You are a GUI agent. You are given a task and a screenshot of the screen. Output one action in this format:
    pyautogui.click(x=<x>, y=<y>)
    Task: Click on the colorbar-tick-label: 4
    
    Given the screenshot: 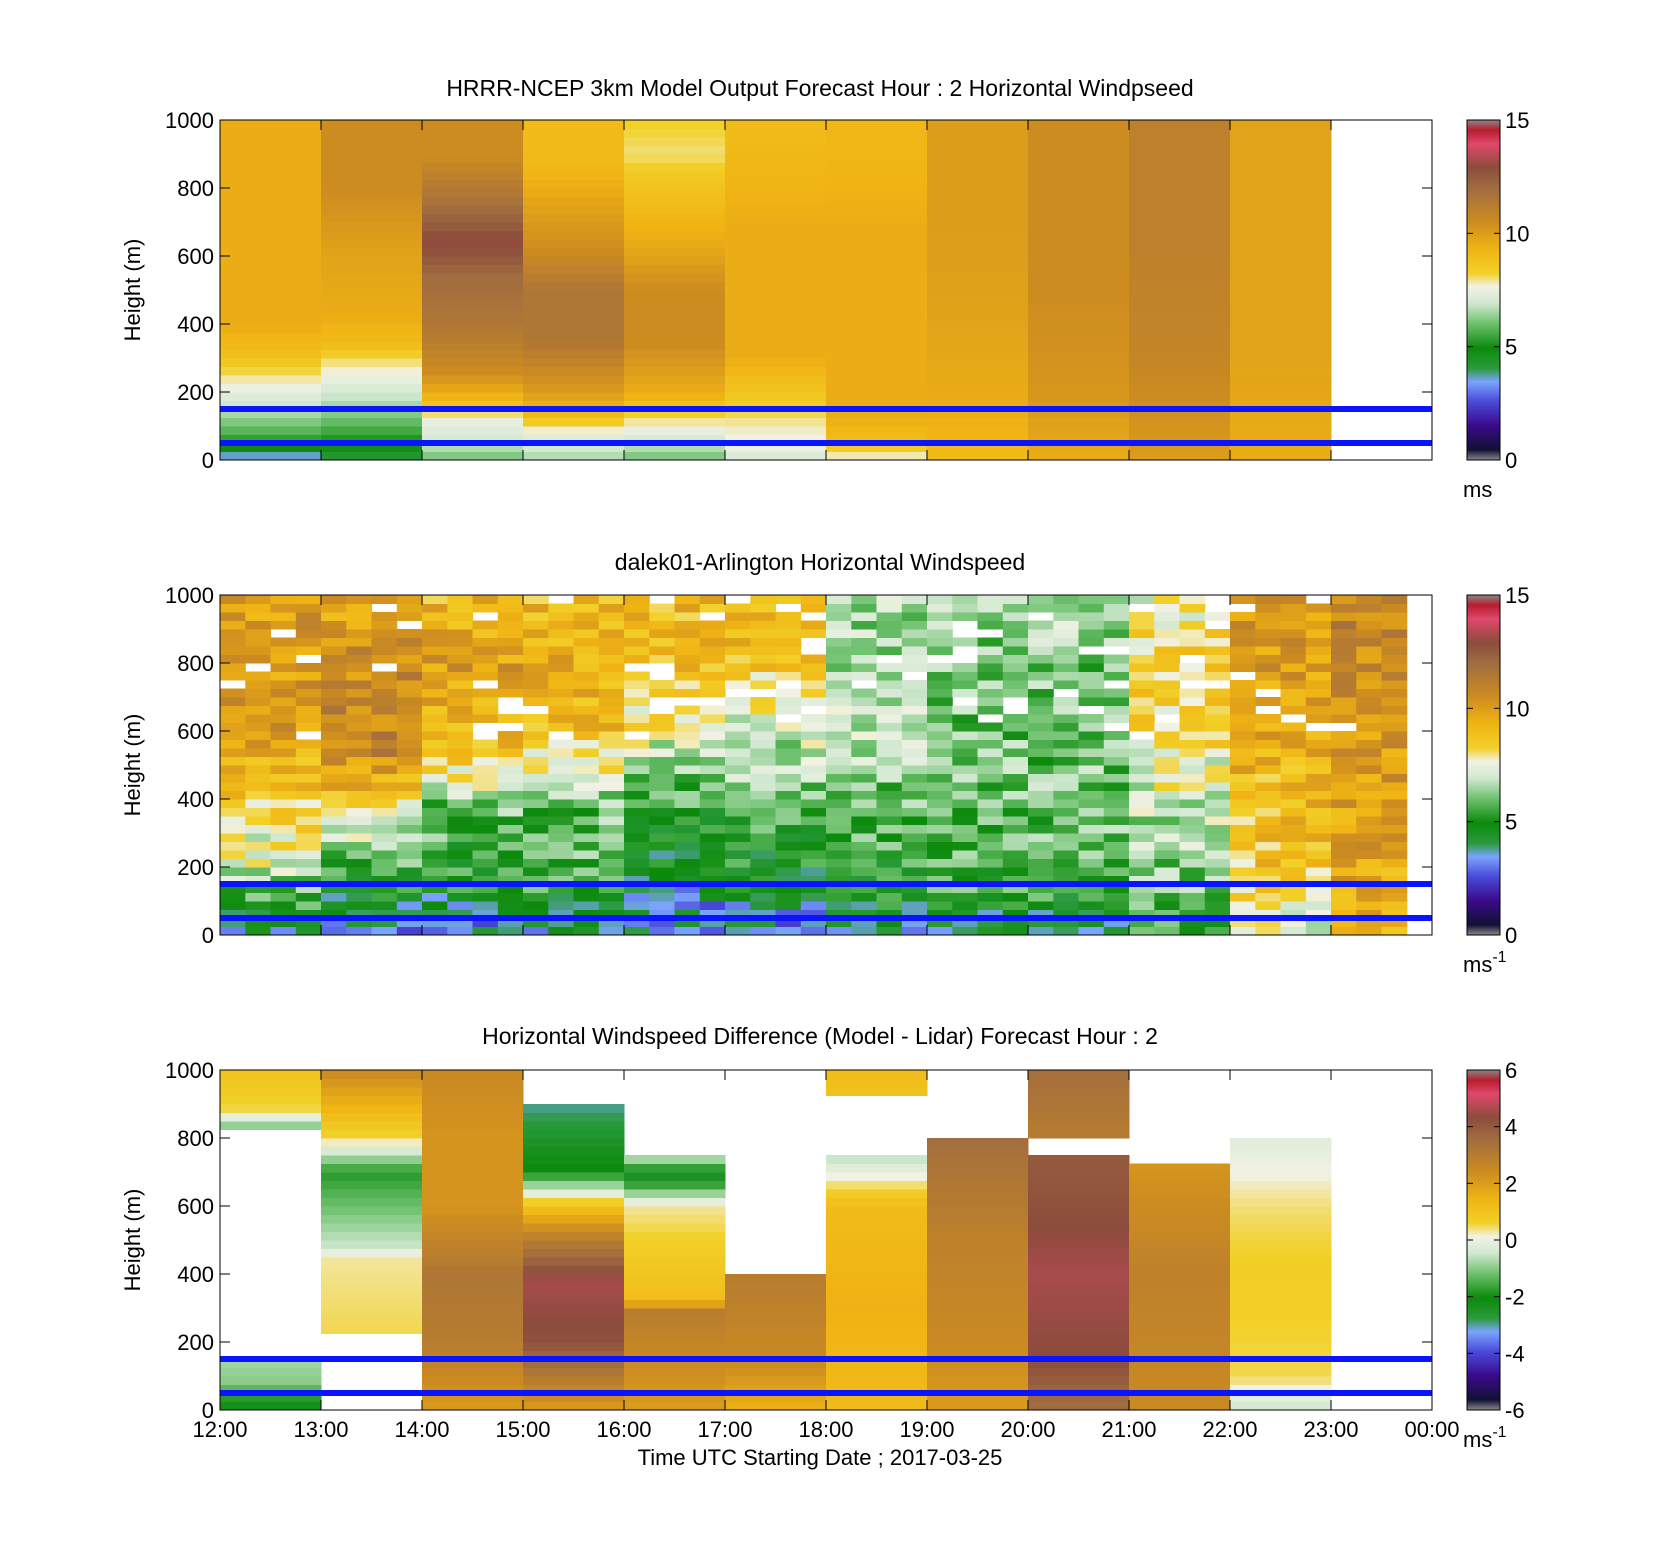 What is the action you would take?
    pyautogui.click(x=1511, y=1127)
    